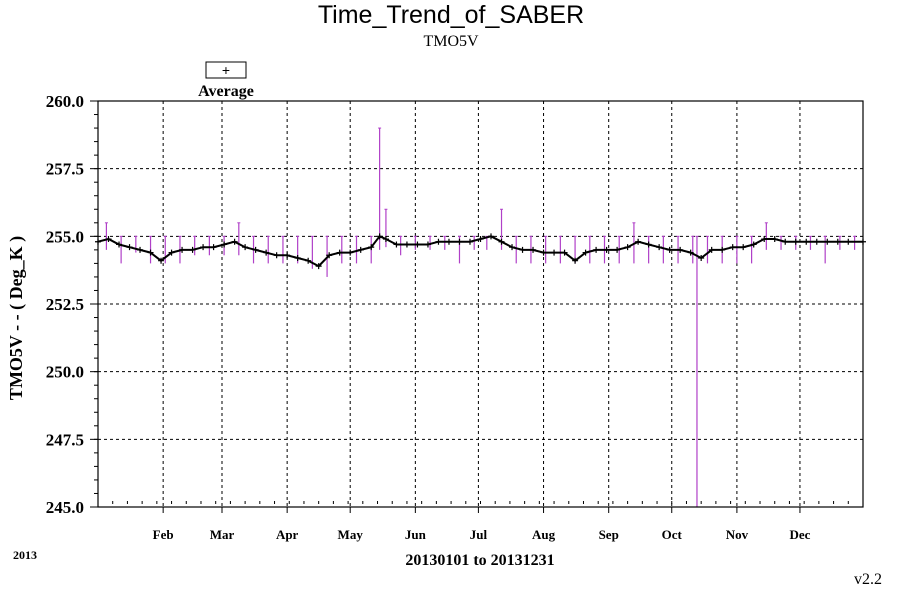 This screenshot has width=900, height=590. I want to click on x-tick-label: Dec, so click(799, 534).